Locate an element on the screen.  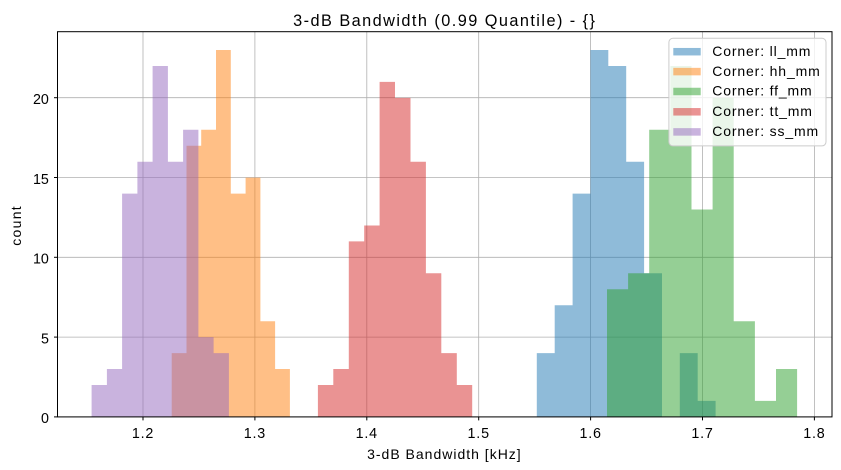
svg-text: 1.5 is located at coordinates (479, 434).